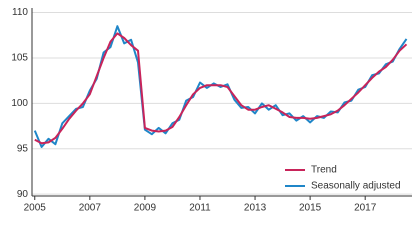 This screenshot has height=240, width=416. I want to click on x-tick-label: 2013, so click(255, 208).